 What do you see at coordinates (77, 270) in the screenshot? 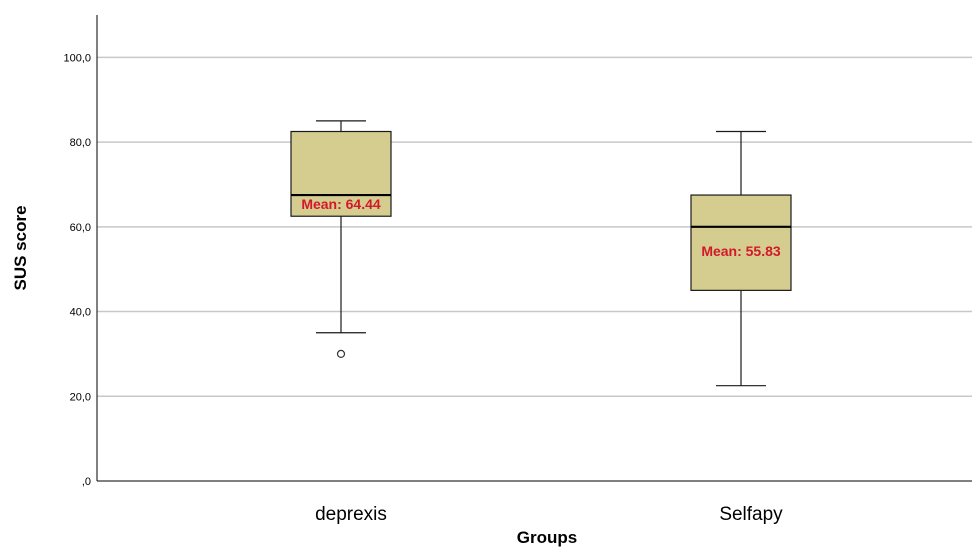
I see `y-tick-labels: ,0 20,0 40,0 60,0 80,0 100,0` at bounding box center [77, 270].